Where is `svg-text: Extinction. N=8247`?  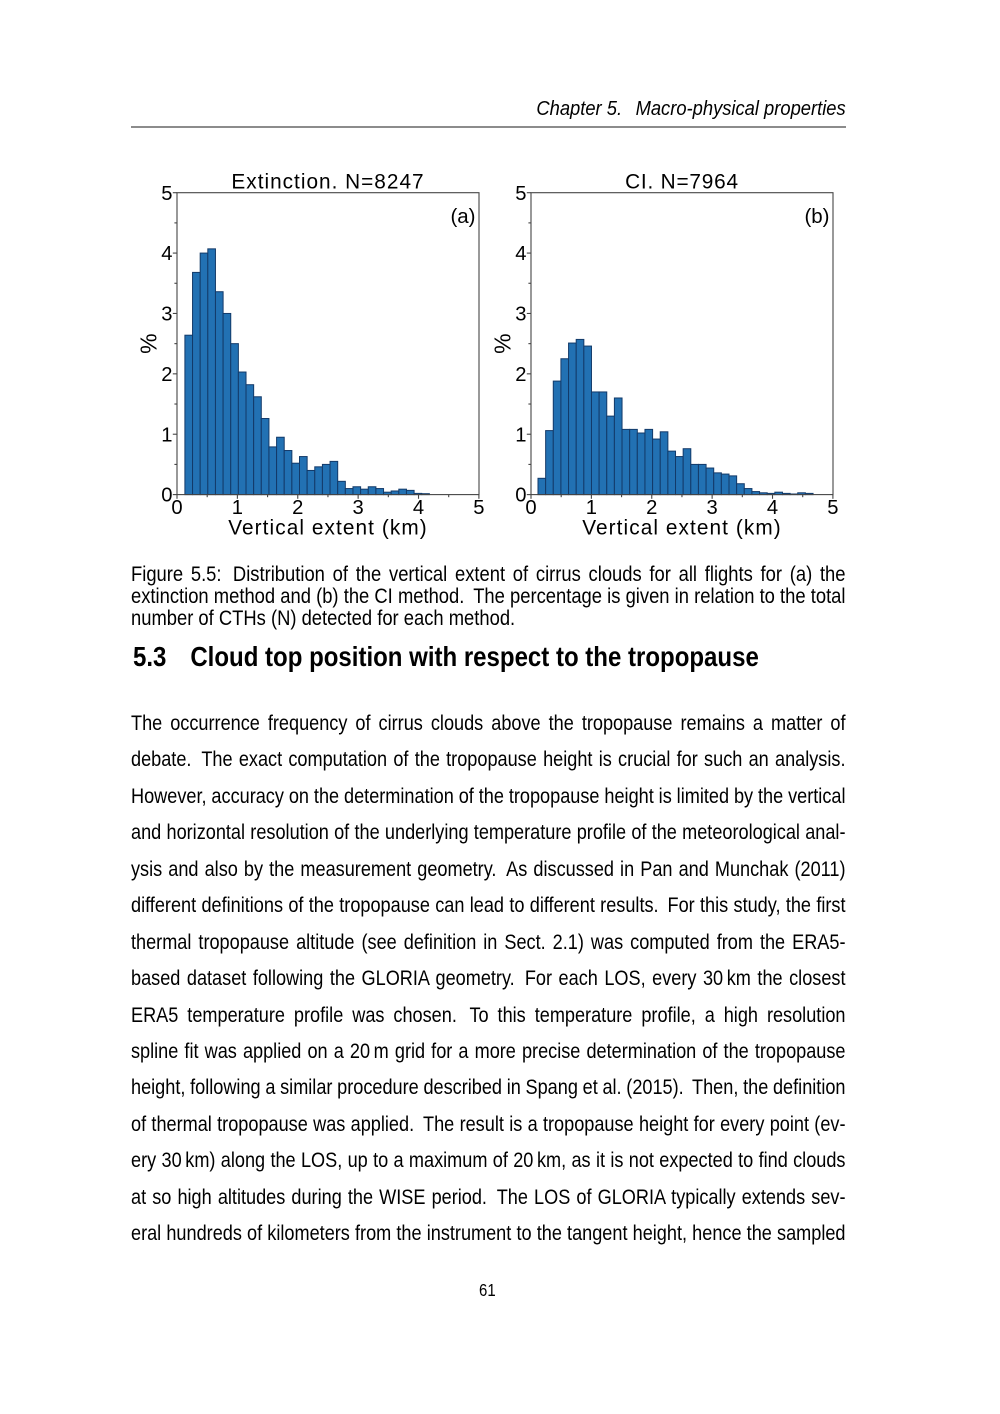
svg-text: Extinction. N=8247 is located at coordinates (327, 182).